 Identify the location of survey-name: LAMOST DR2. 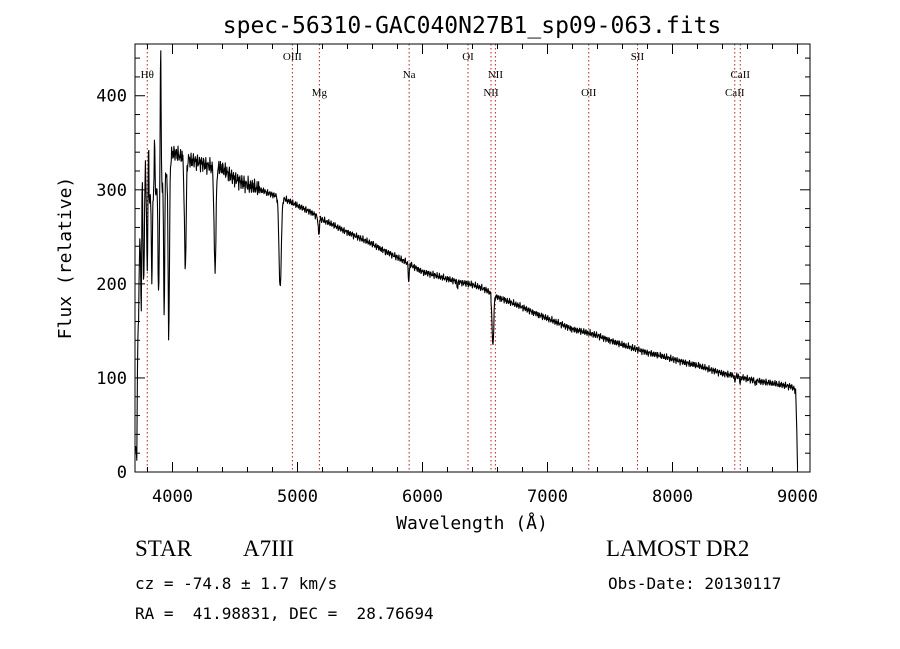
(678, 548).